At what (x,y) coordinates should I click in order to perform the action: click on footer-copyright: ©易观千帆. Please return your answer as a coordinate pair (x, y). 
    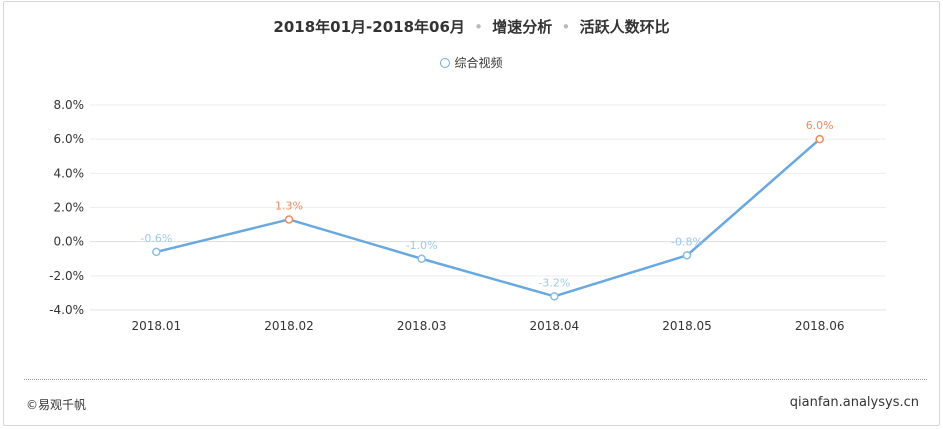
    Looking at the image, I should click on (56, 405).